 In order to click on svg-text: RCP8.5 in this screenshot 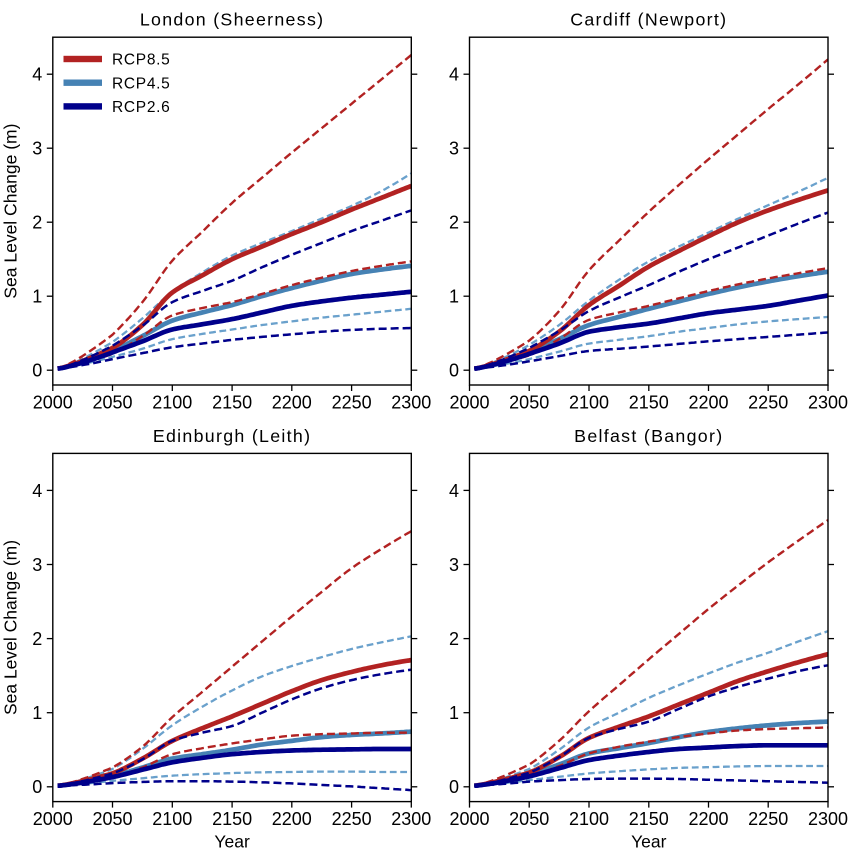, I will do `click(141, 60)`.